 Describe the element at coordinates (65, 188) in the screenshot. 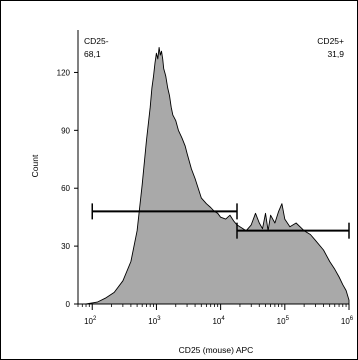

I see `y-tick-label: 60` at that location.